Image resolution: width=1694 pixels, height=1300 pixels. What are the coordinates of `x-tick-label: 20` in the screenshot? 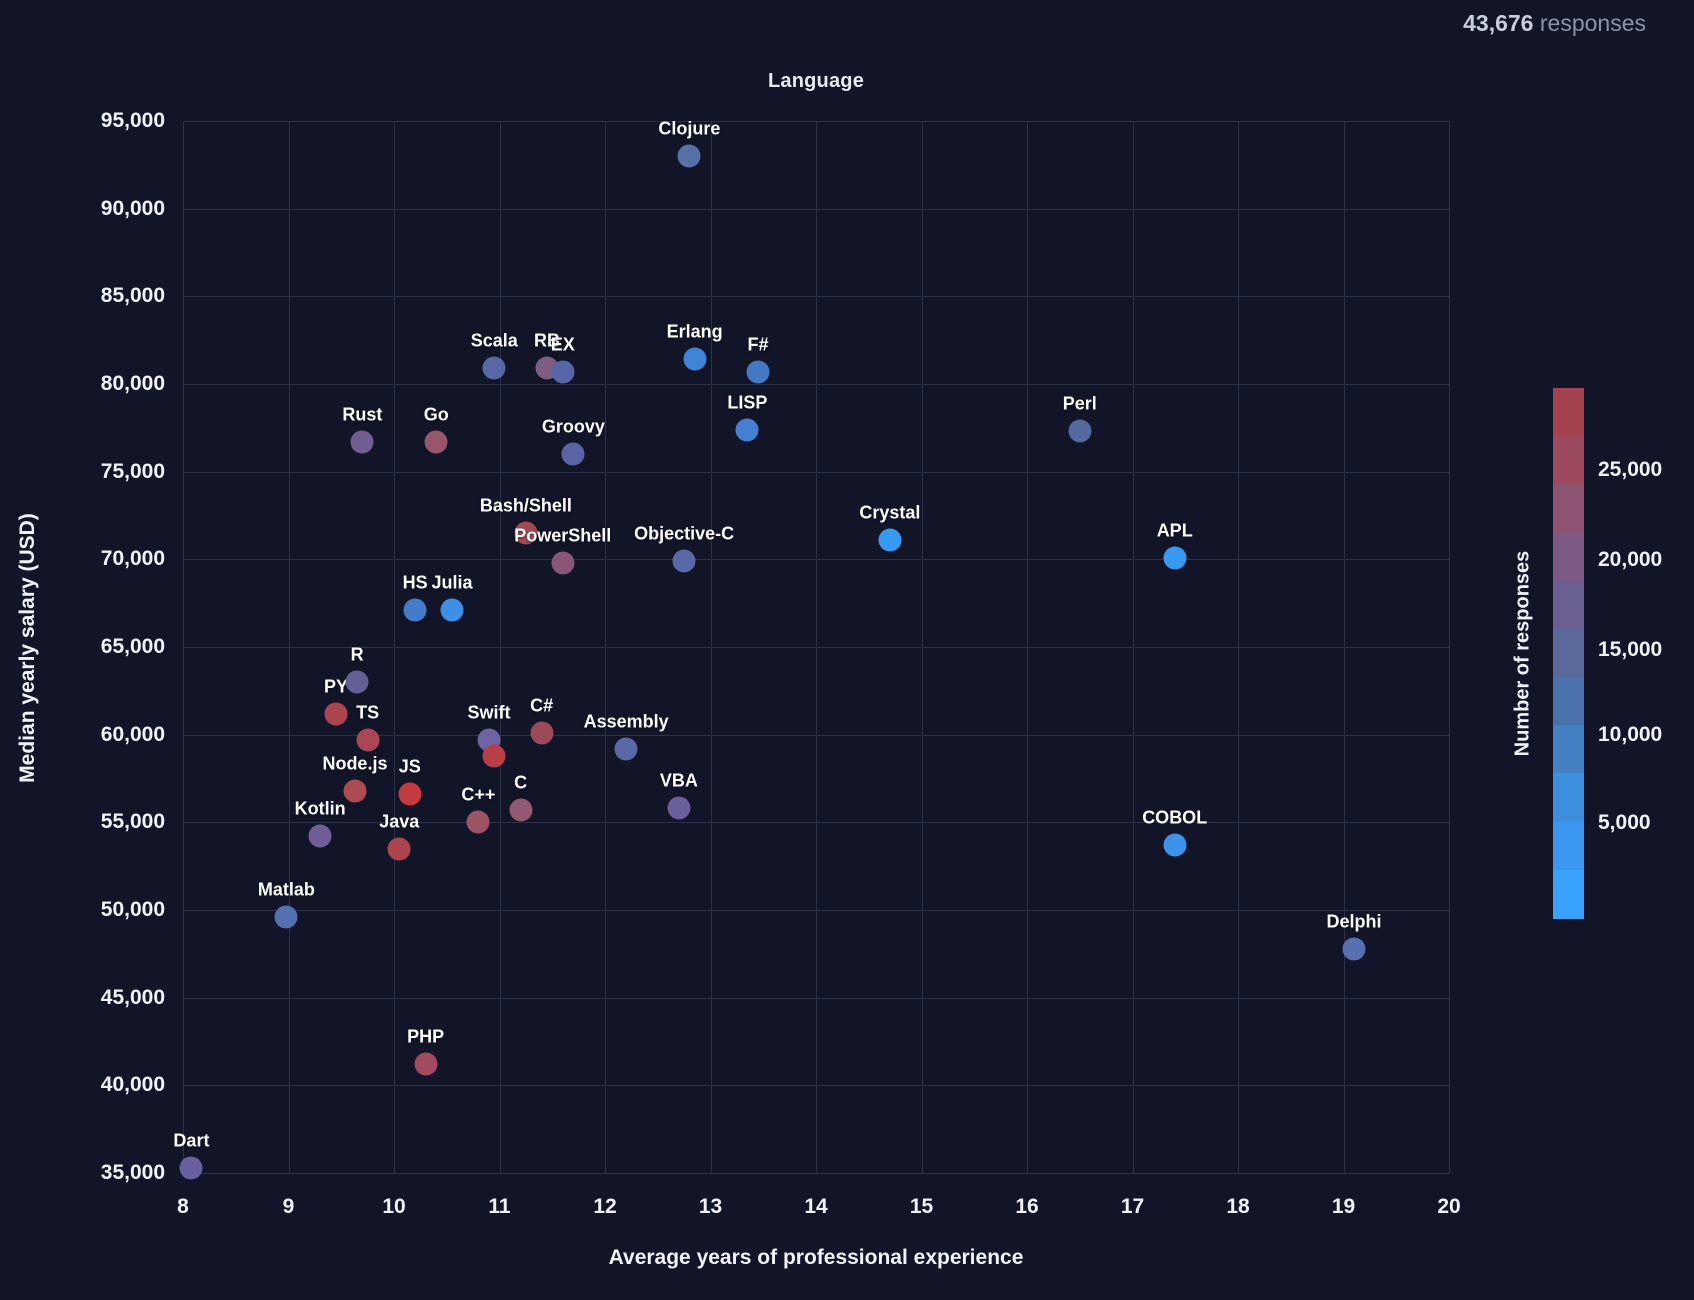 It's located at (1449, 1206).